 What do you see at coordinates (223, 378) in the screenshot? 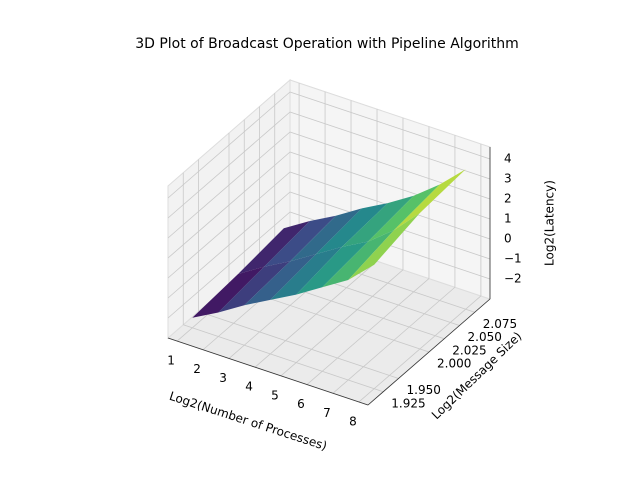
I see `x-tick-label: 3` at bounding box center [223, 378].